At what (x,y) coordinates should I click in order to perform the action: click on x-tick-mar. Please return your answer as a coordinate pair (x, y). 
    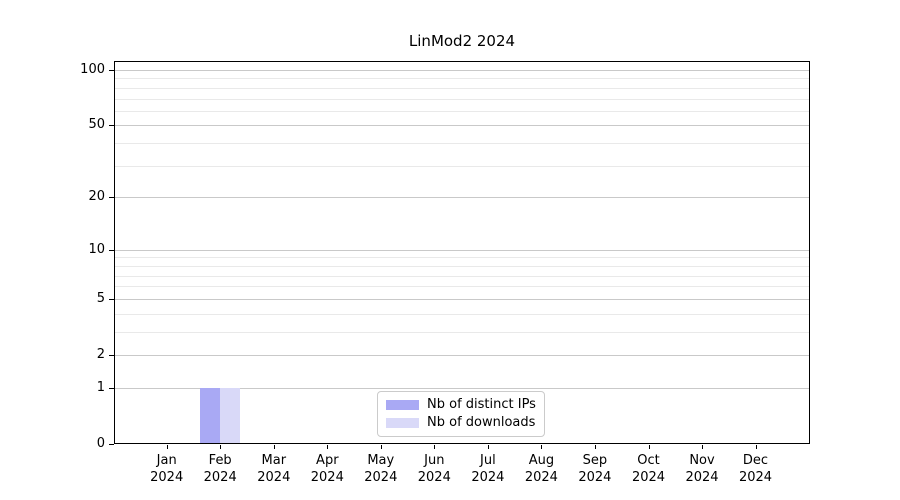
    Looking at the image, I should click on (274, 447).